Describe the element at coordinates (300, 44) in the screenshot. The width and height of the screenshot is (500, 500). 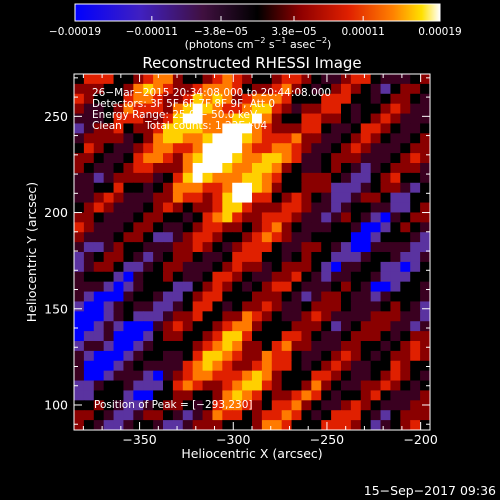
I see `colorbar-units-mid2: asec` at that location.